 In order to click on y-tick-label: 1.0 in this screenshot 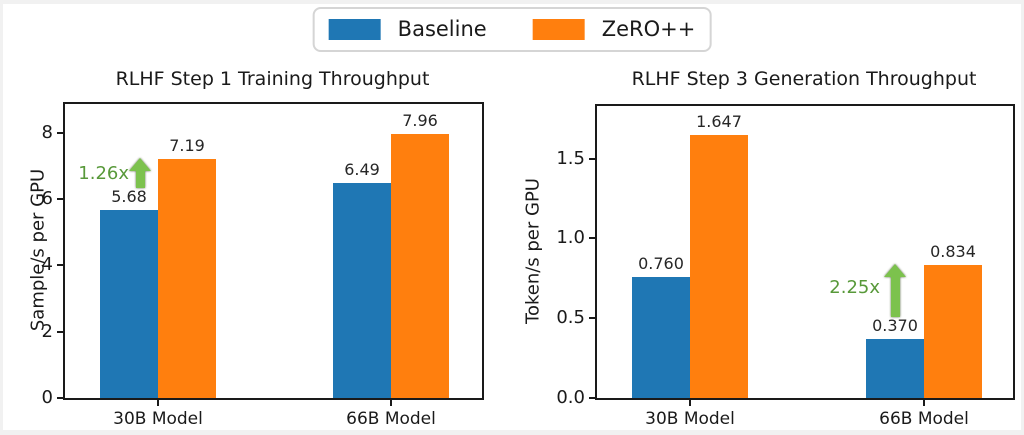, I will do `click(570, 238)`.